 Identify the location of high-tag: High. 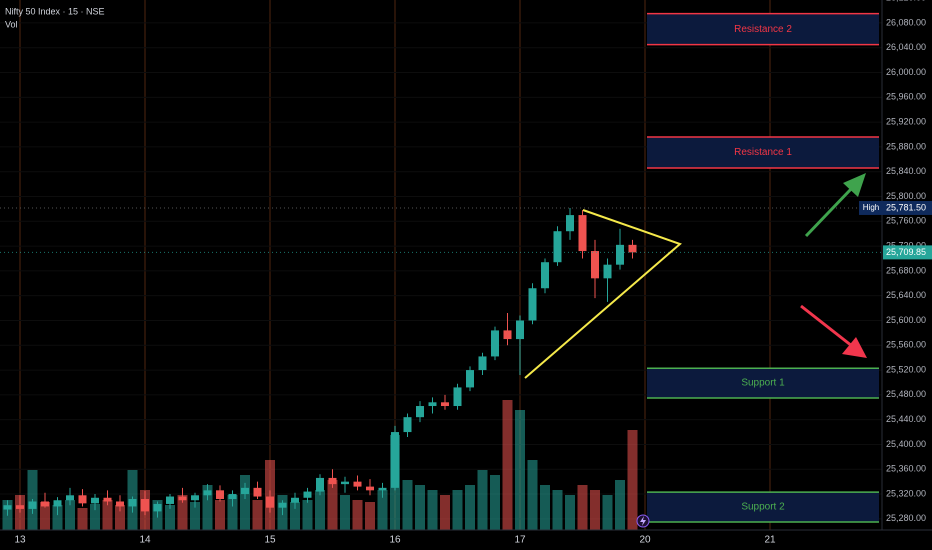
(871, 207).